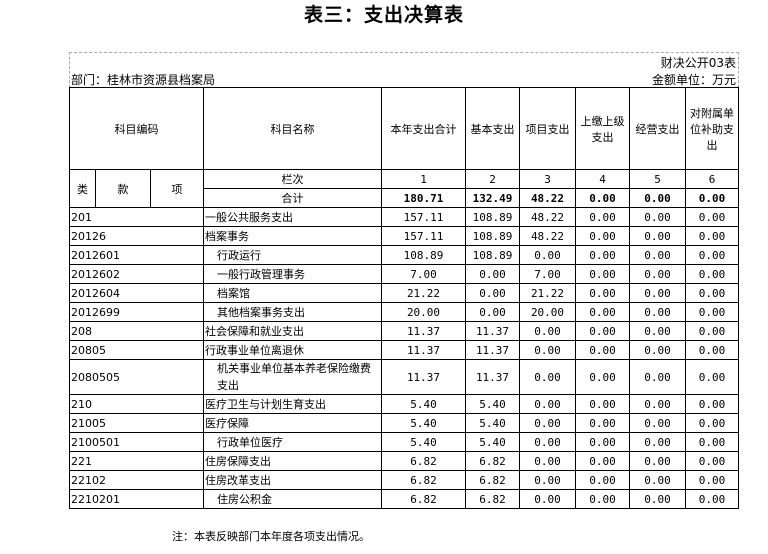 This screenshot has height=554, width=768. I want to click on row-value: 7.00, so click(547, 274).